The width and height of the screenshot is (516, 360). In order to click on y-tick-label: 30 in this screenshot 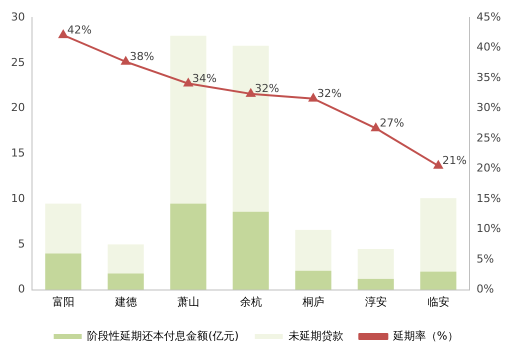, I will do `click(17, 17)`.